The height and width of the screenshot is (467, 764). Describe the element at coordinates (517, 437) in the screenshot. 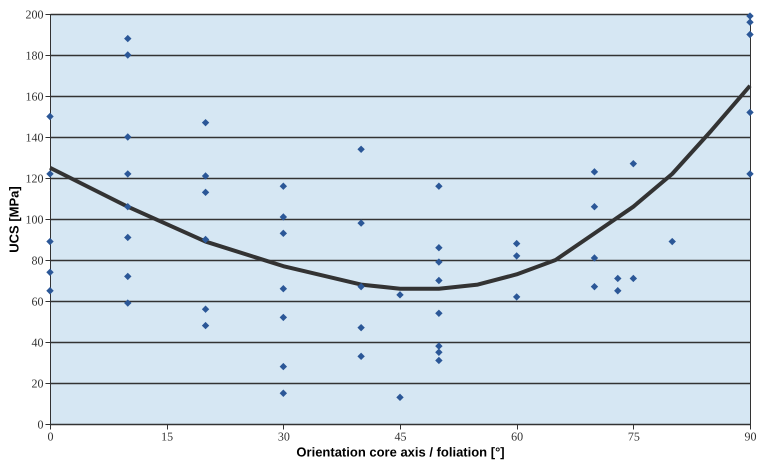

I see `x-tick-label: 60` at that location.